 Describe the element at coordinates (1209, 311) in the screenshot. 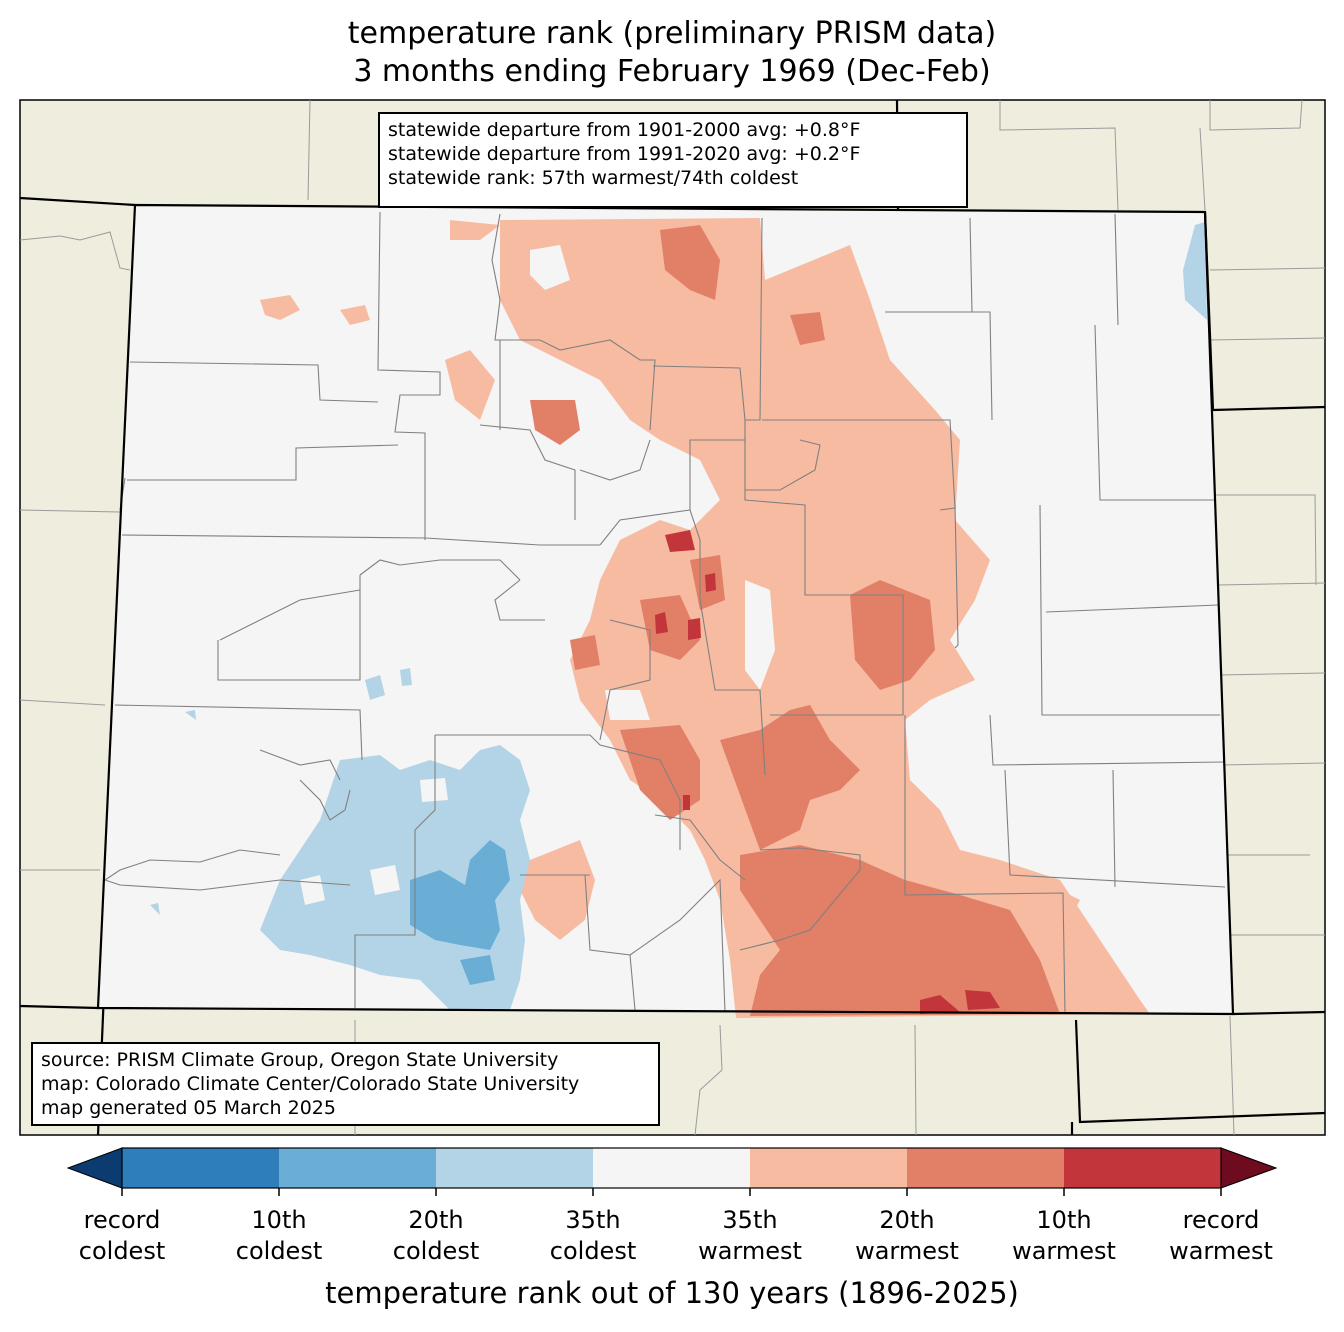

I see `nebraska-border` at that location.